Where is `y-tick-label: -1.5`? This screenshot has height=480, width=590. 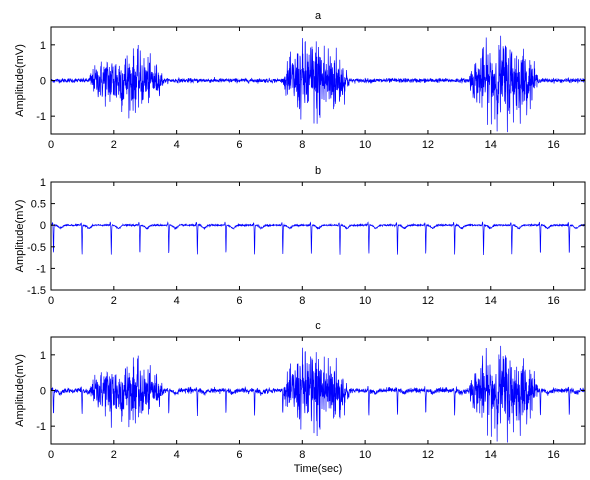
y-tick-label: -1.5 is located at coordinates (36, 291).